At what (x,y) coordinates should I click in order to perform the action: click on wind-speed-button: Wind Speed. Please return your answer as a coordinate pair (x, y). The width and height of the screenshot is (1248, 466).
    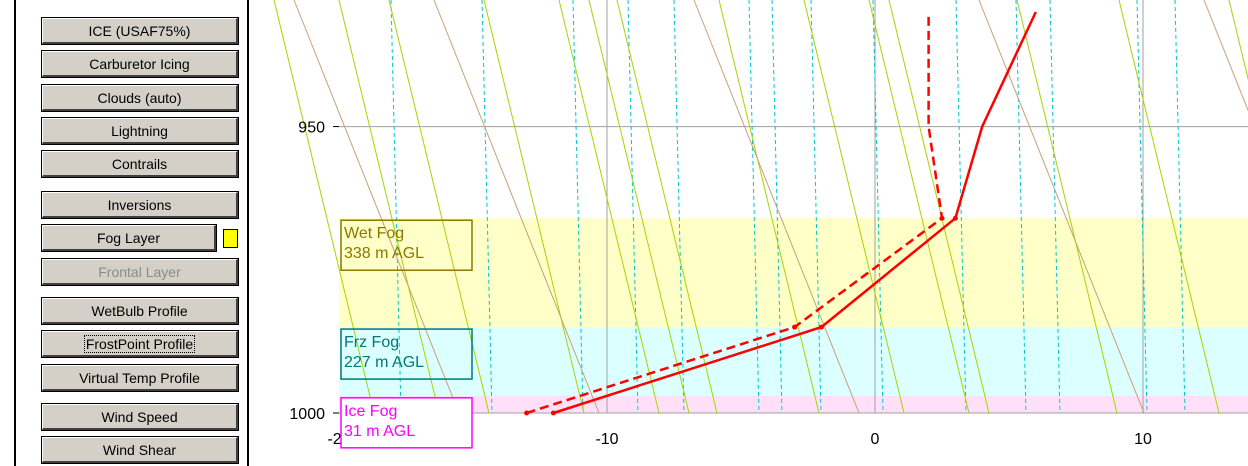
    Looking at the image, I should click on (140, 417).